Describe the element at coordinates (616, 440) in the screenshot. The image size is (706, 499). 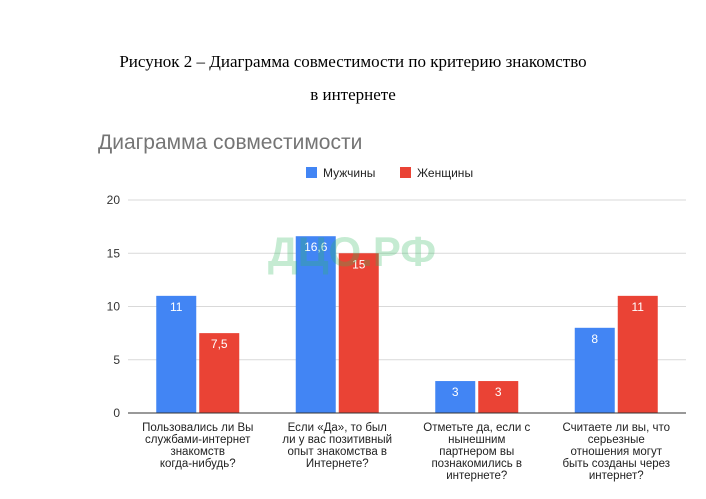
I see `x-tick-label: серьезные` at that location.